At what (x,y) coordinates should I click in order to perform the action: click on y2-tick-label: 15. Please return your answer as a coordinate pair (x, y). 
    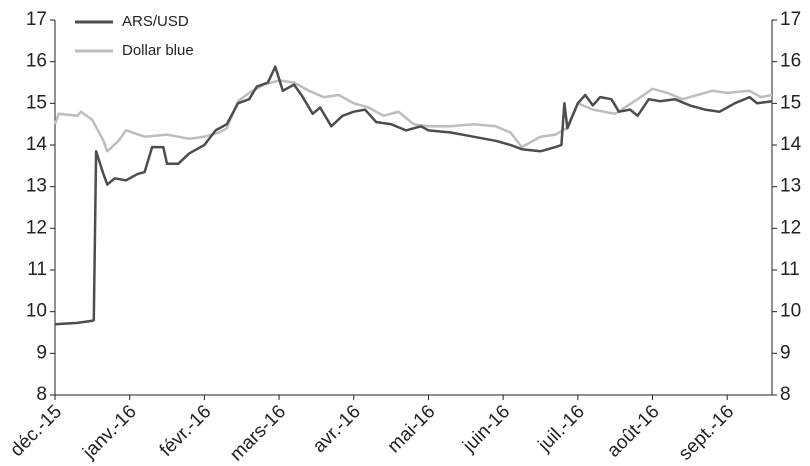
    Looking at the image, I should click on (790, 102).